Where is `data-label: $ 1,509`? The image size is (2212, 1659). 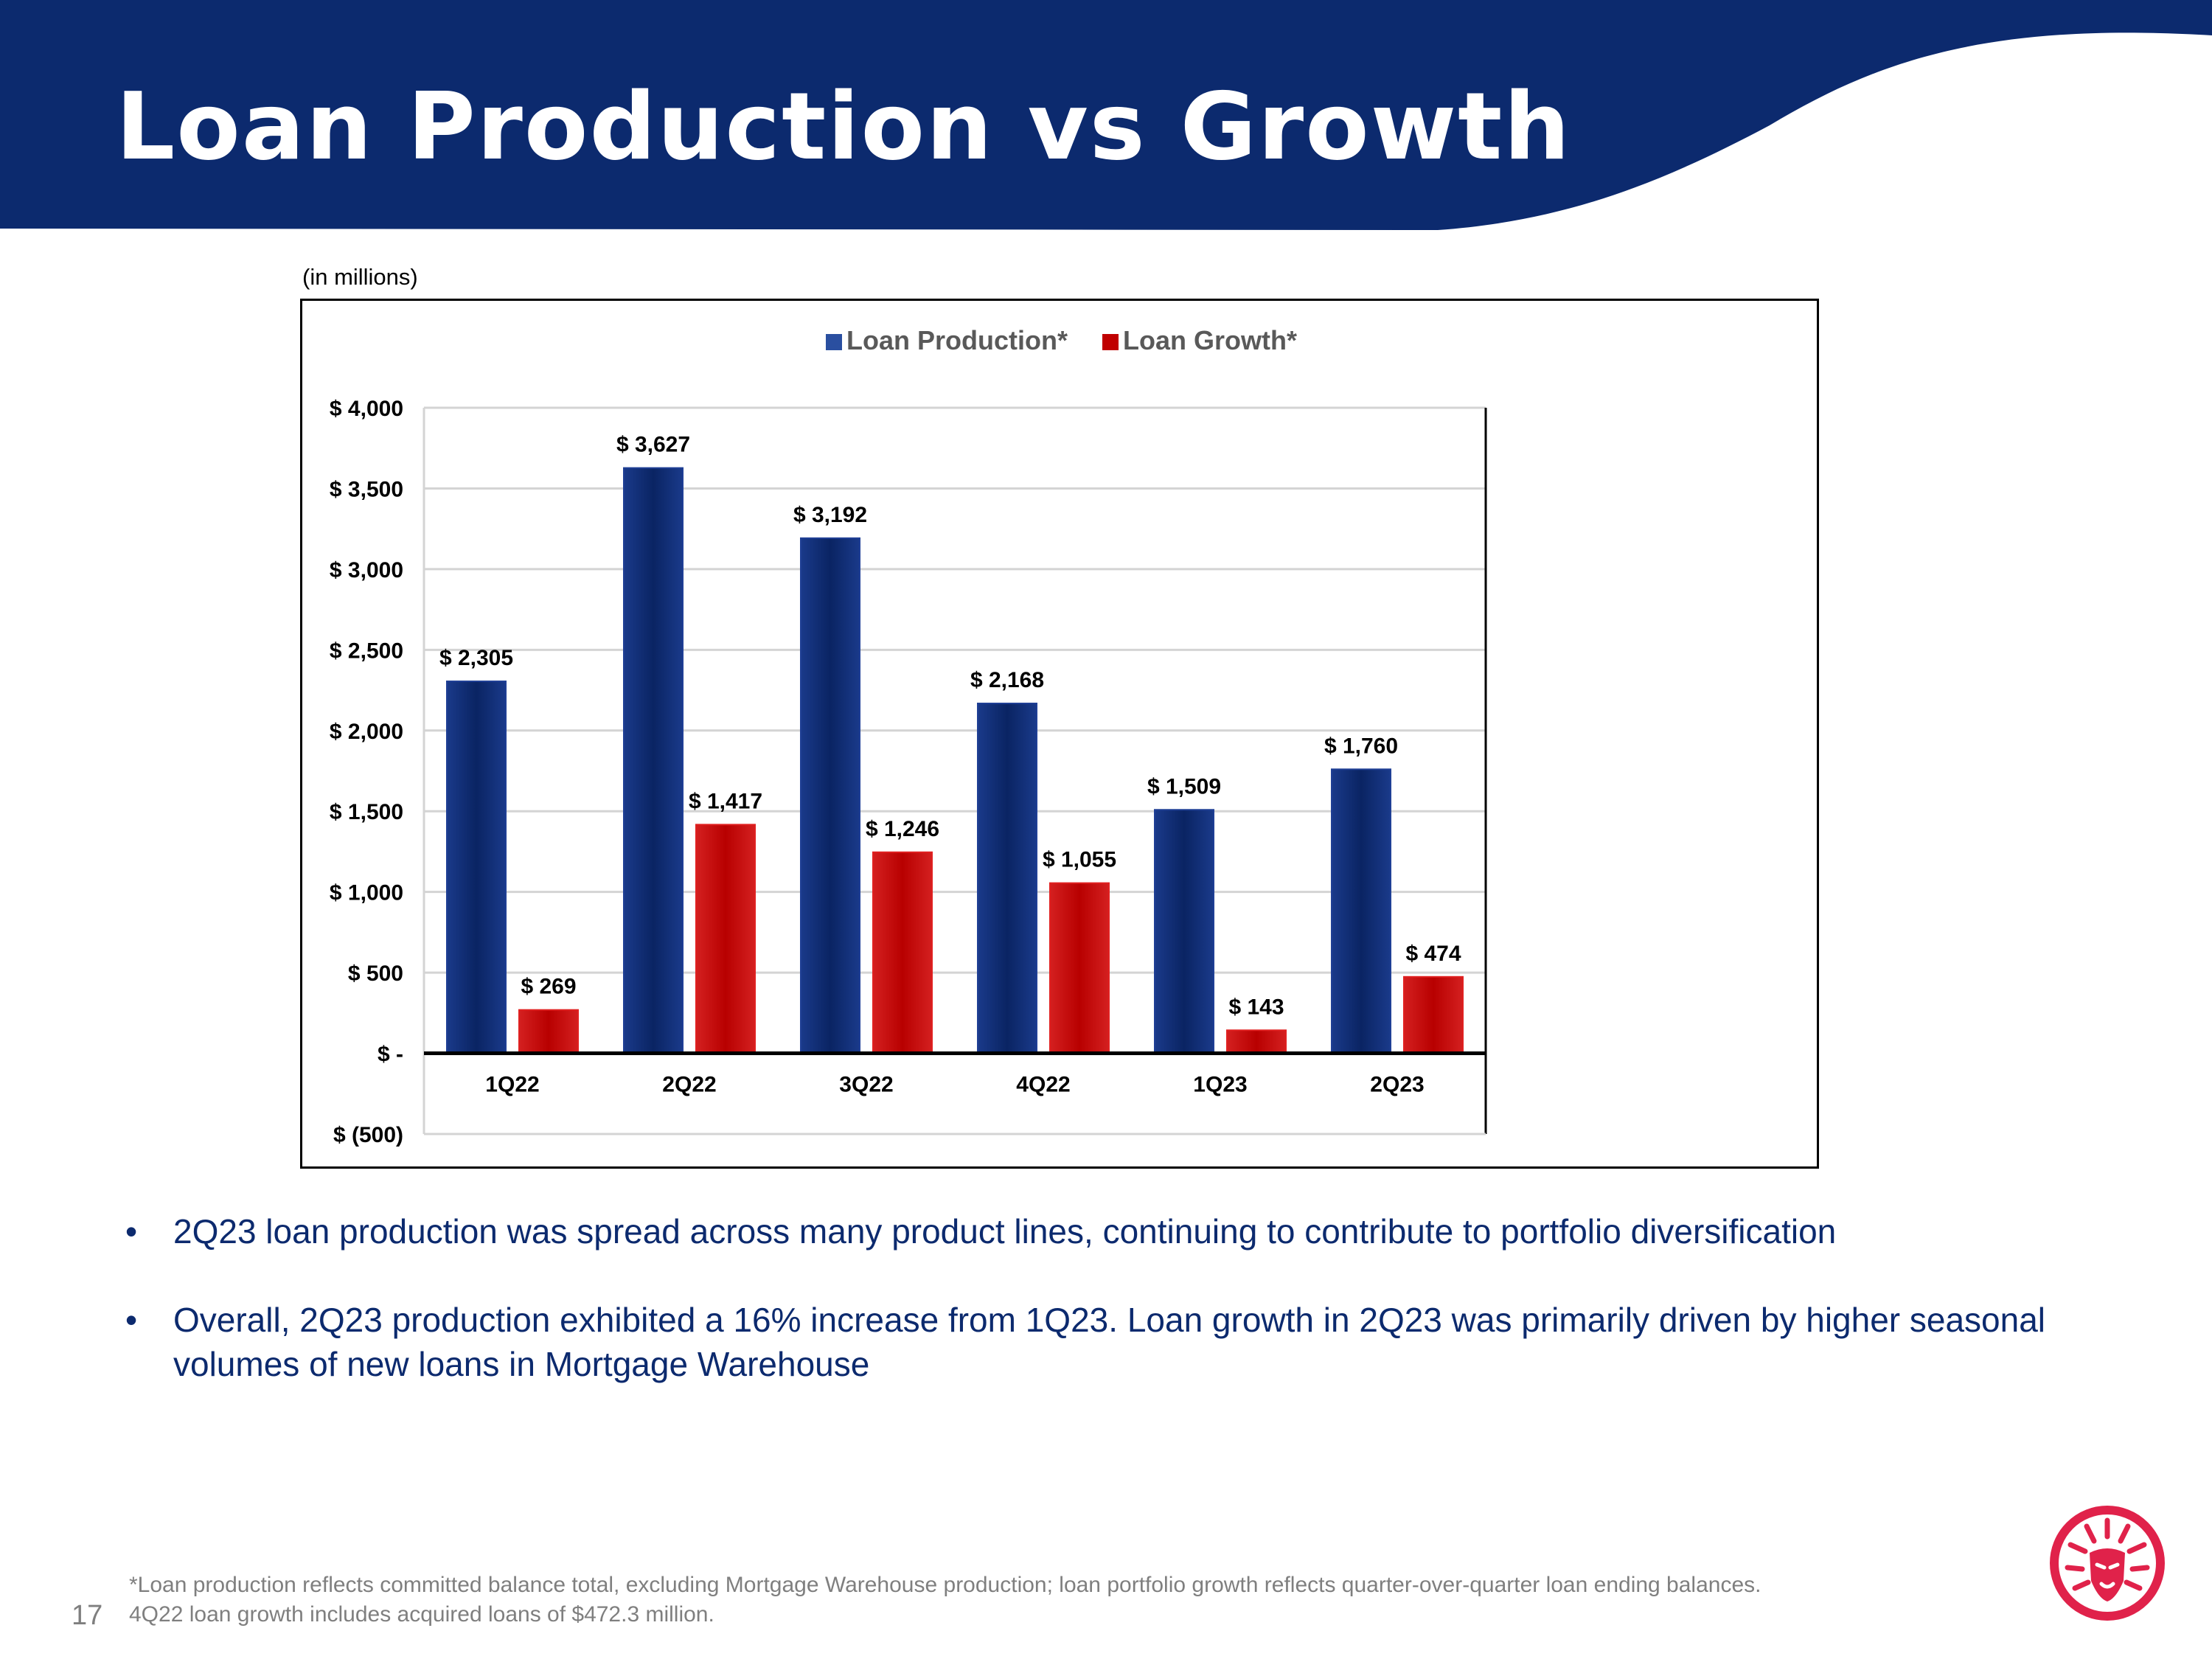
data-label: $ 1,509 is located at coordinates (1184, 786).